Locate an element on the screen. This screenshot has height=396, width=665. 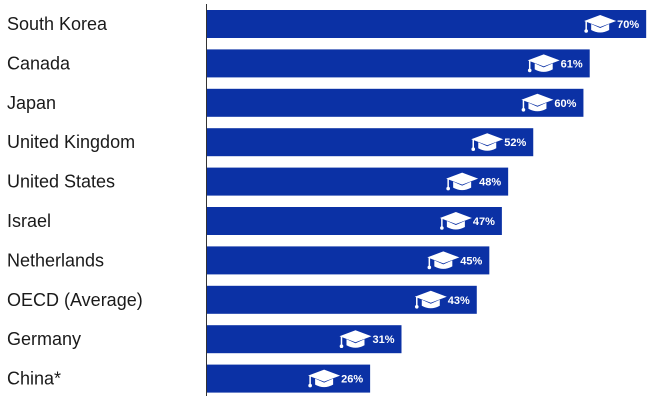
value-label: 26% is located at coordinates (352, 380).